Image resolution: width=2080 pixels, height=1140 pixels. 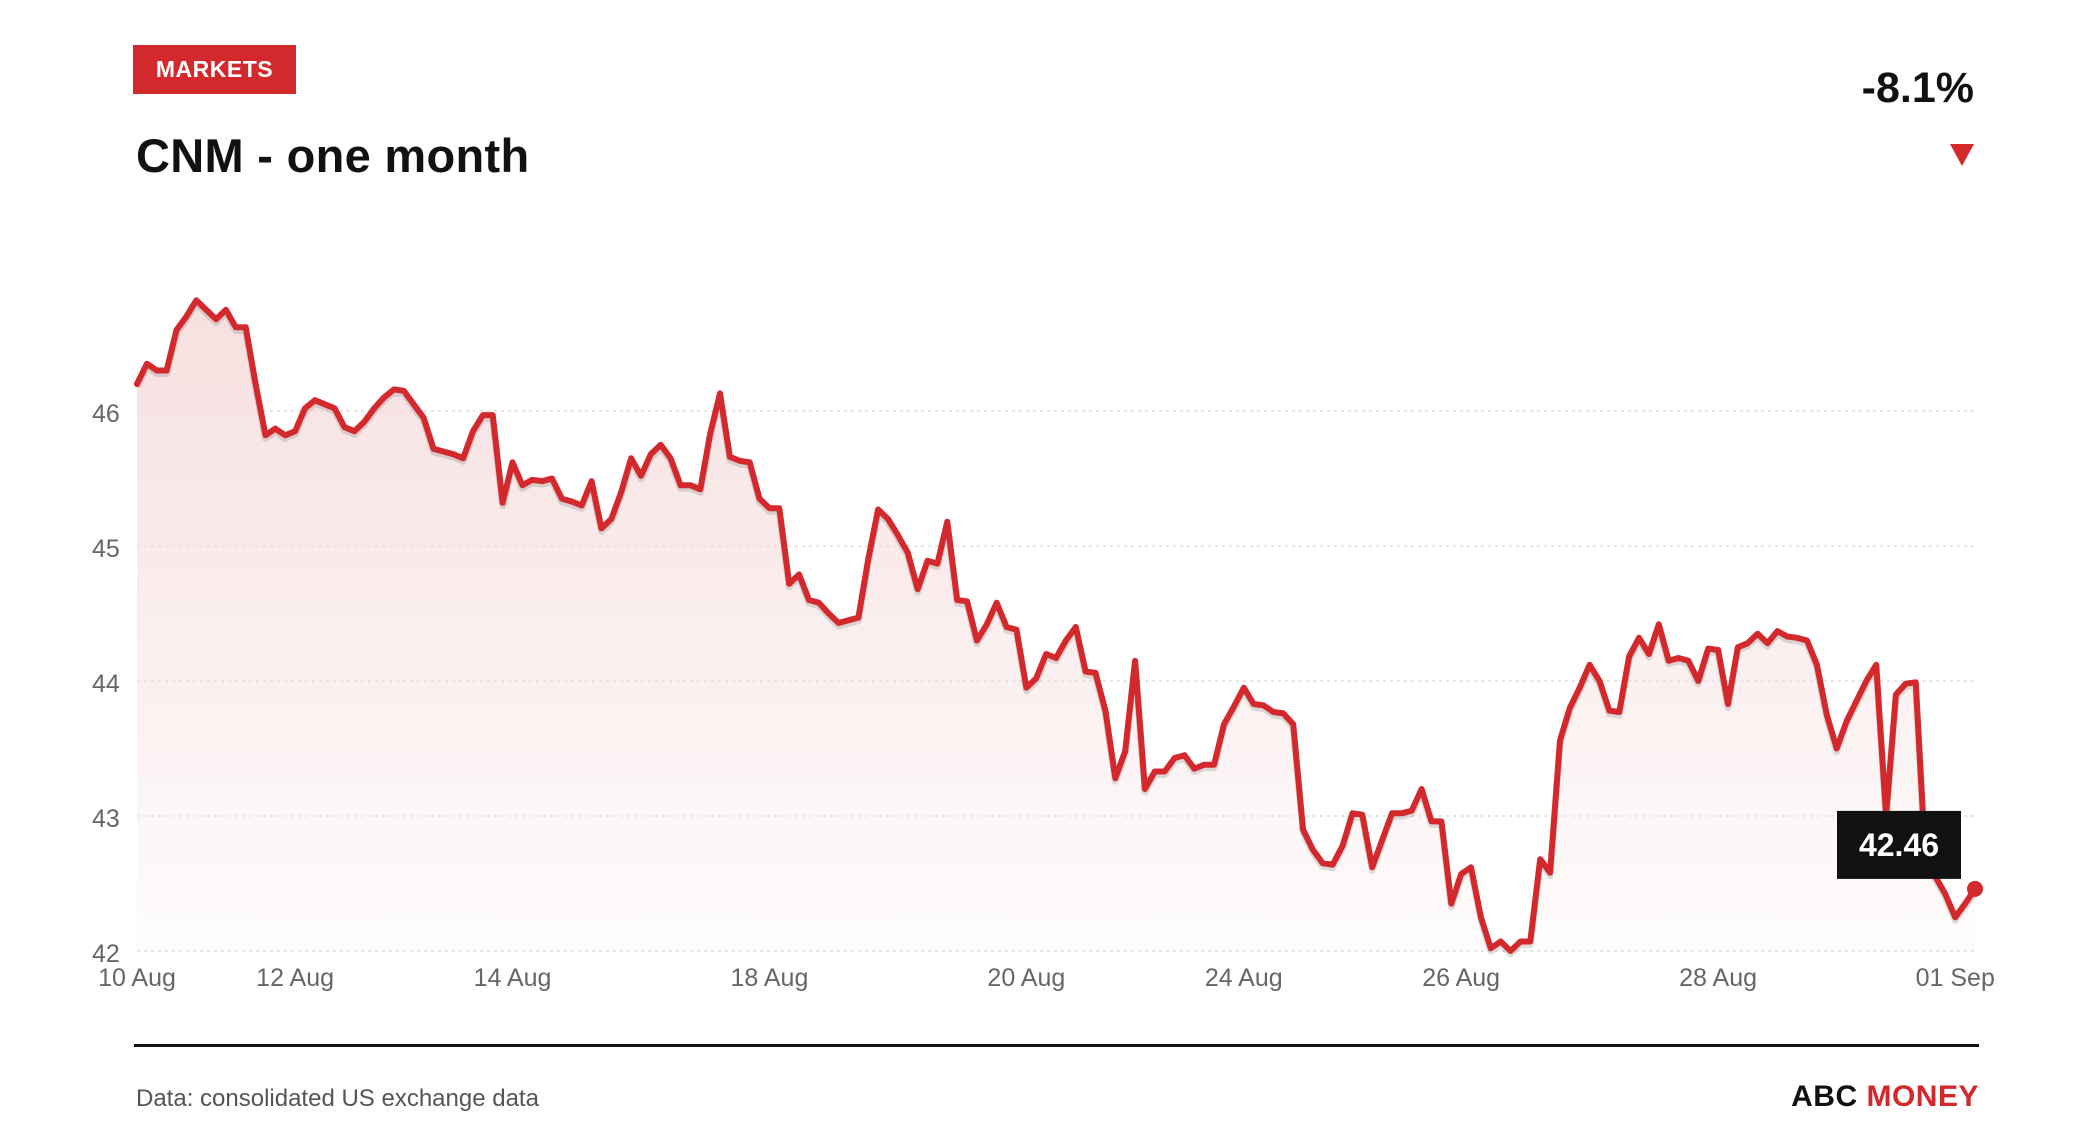 What do you see at coordinates (1718, 978) in the screenshot?
I see `x-tick-label: 28 Aug` at bounding box center [1718, 978].